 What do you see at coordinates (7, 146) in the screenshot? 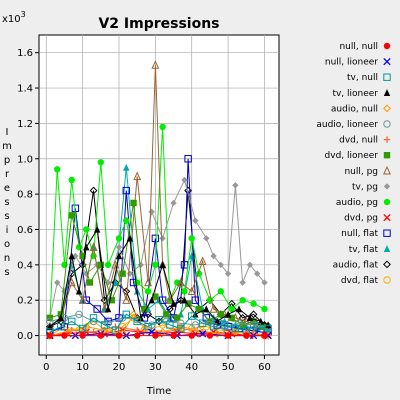
I see `y-axis-label-char: m` at bounding box center [7, 146].